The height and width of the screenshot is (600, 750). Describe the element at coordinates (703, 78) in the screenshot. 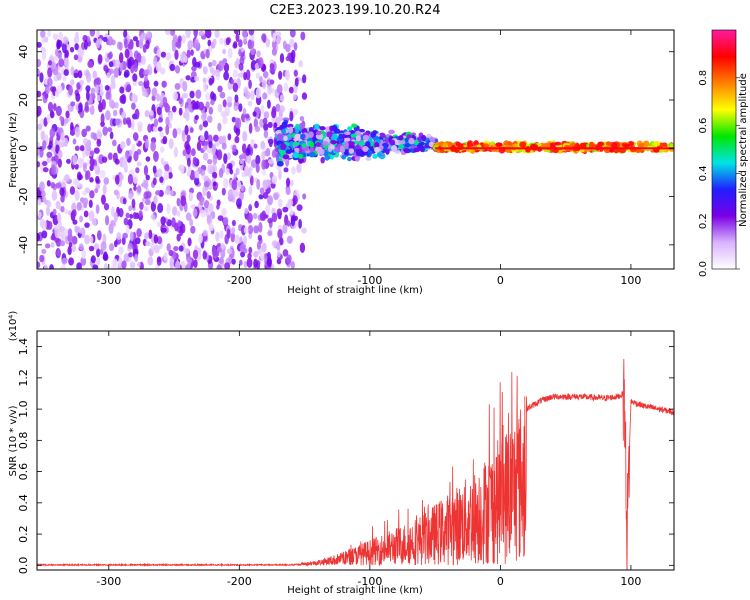

I see `colorbar-tick-label: 0.8` at that location.